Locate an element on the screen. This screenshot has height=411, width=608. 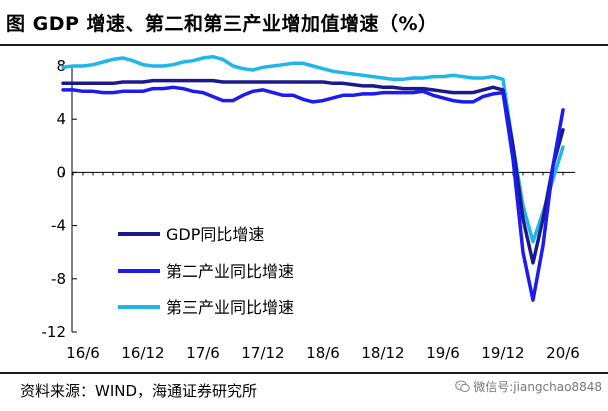
x-tick-label: 17/12 is located at coordinates (262, 353).